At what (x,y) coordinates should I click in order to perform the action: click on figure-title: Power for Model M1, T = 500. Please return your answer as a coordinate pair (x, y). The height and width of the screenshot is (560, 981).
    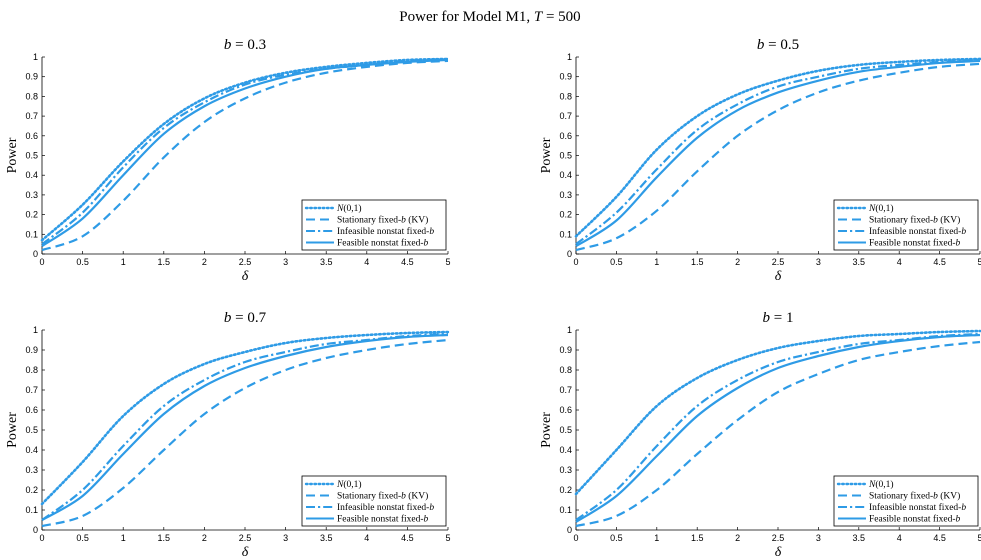
    Looking at the image, I should click on (489, 17).